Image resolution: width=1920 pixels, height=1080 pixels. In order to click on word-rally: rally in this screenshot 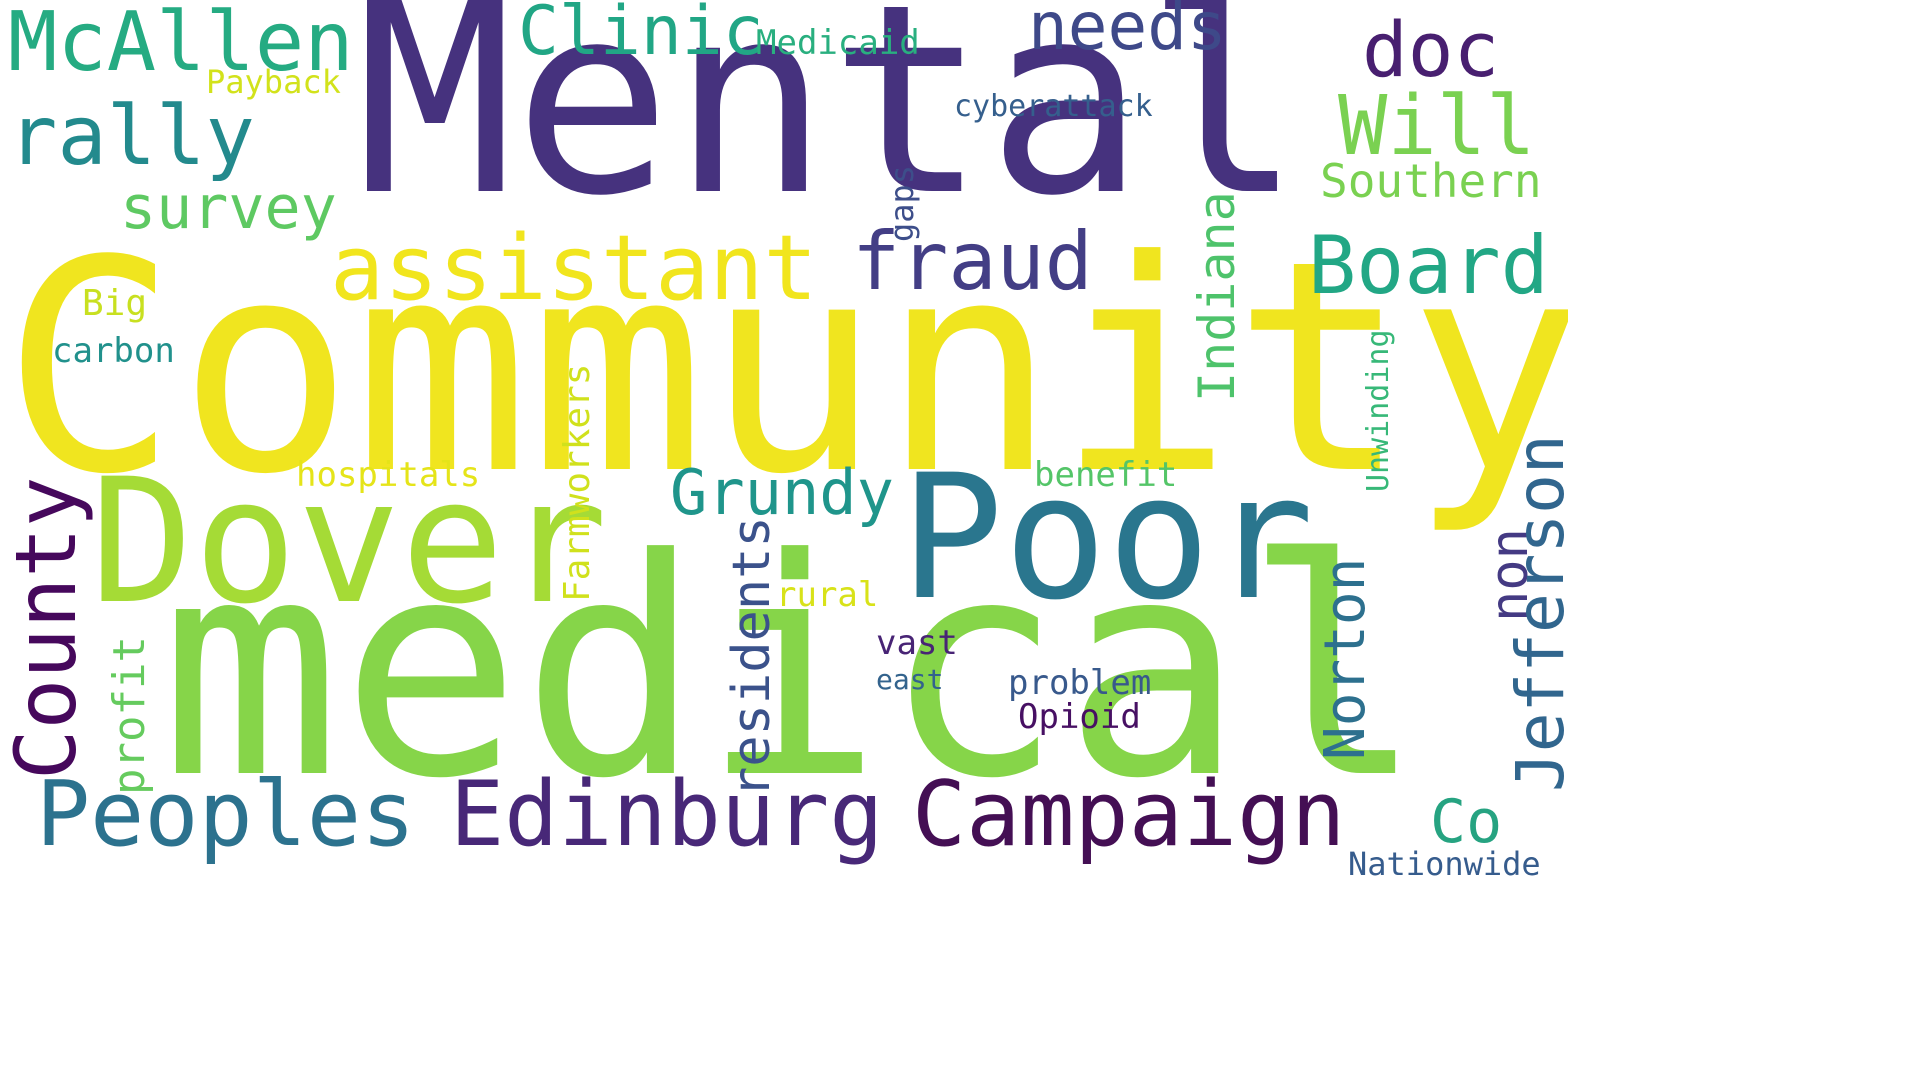, I will do `click(131, 136)`.